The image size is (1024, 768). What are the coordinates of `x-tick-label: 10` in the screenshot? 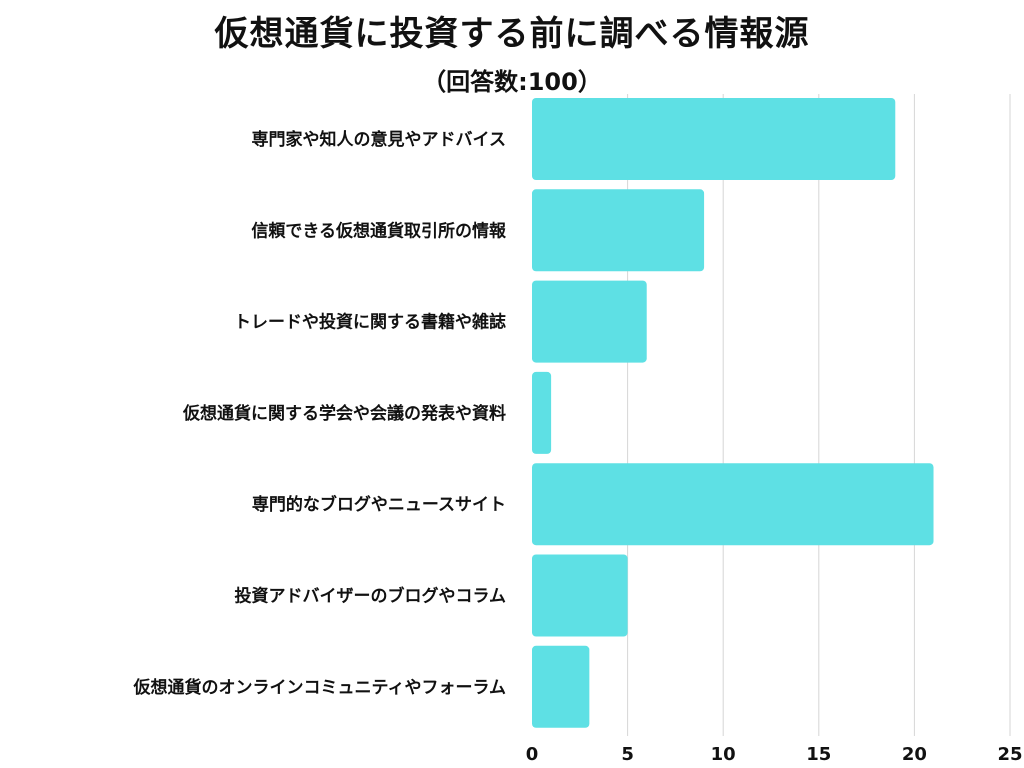 It's located at (723, 754).